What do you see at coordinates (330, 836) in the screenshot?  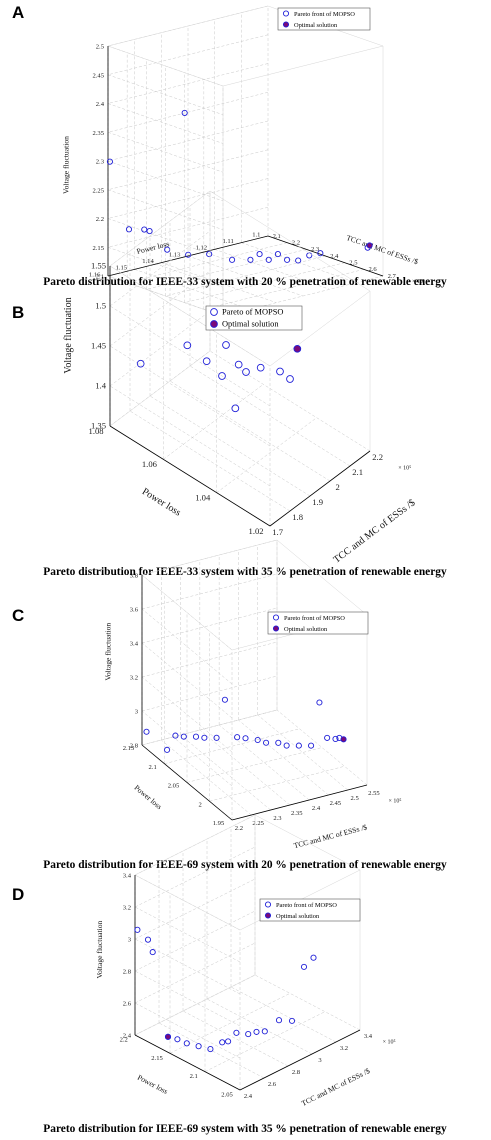 I see `x-axis-label: TCC and MC of ESSs /$` at bounding box center [330, 836].